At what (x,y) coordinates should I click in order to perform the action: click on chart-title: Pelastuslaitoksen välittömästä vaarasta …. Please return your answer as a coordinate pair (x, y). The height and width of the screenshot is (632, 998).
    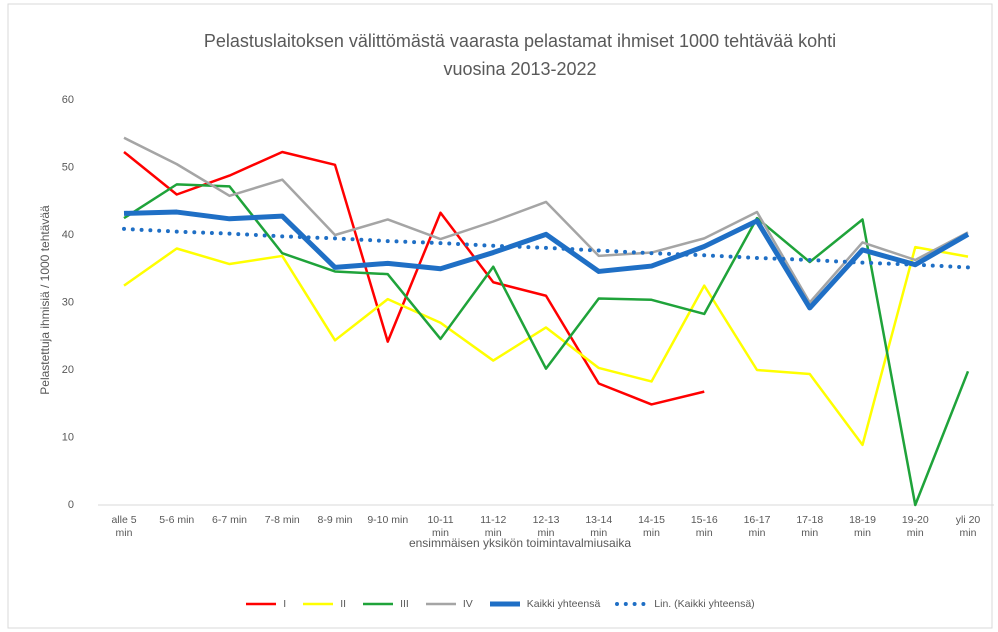
    Looking at the image, I should click on (520, 41).